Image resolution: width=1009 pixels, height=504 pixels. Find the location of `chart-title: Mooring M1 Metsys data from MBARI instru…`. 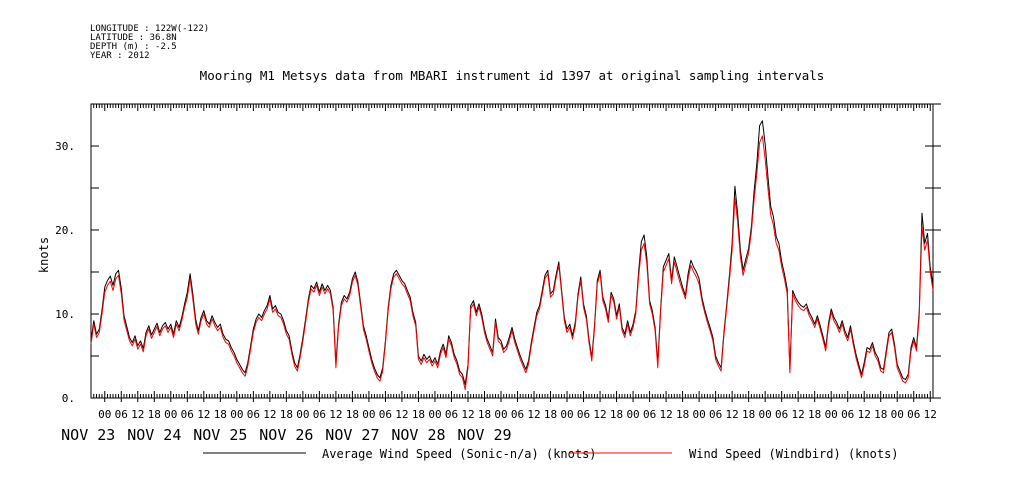

chart-title: Mooring M1 Metsys data from MBARI instru… is located at coordinates (512, 75).